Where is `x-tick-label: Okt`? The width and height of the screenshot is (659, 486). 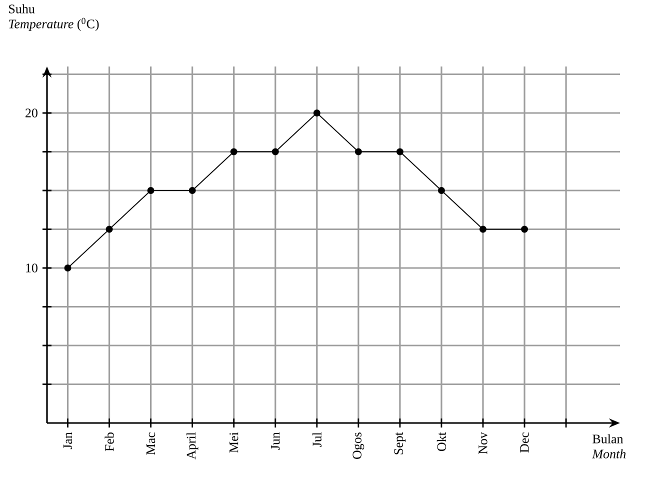 x-tick-label: Okt is located at coordinates (441, 441).